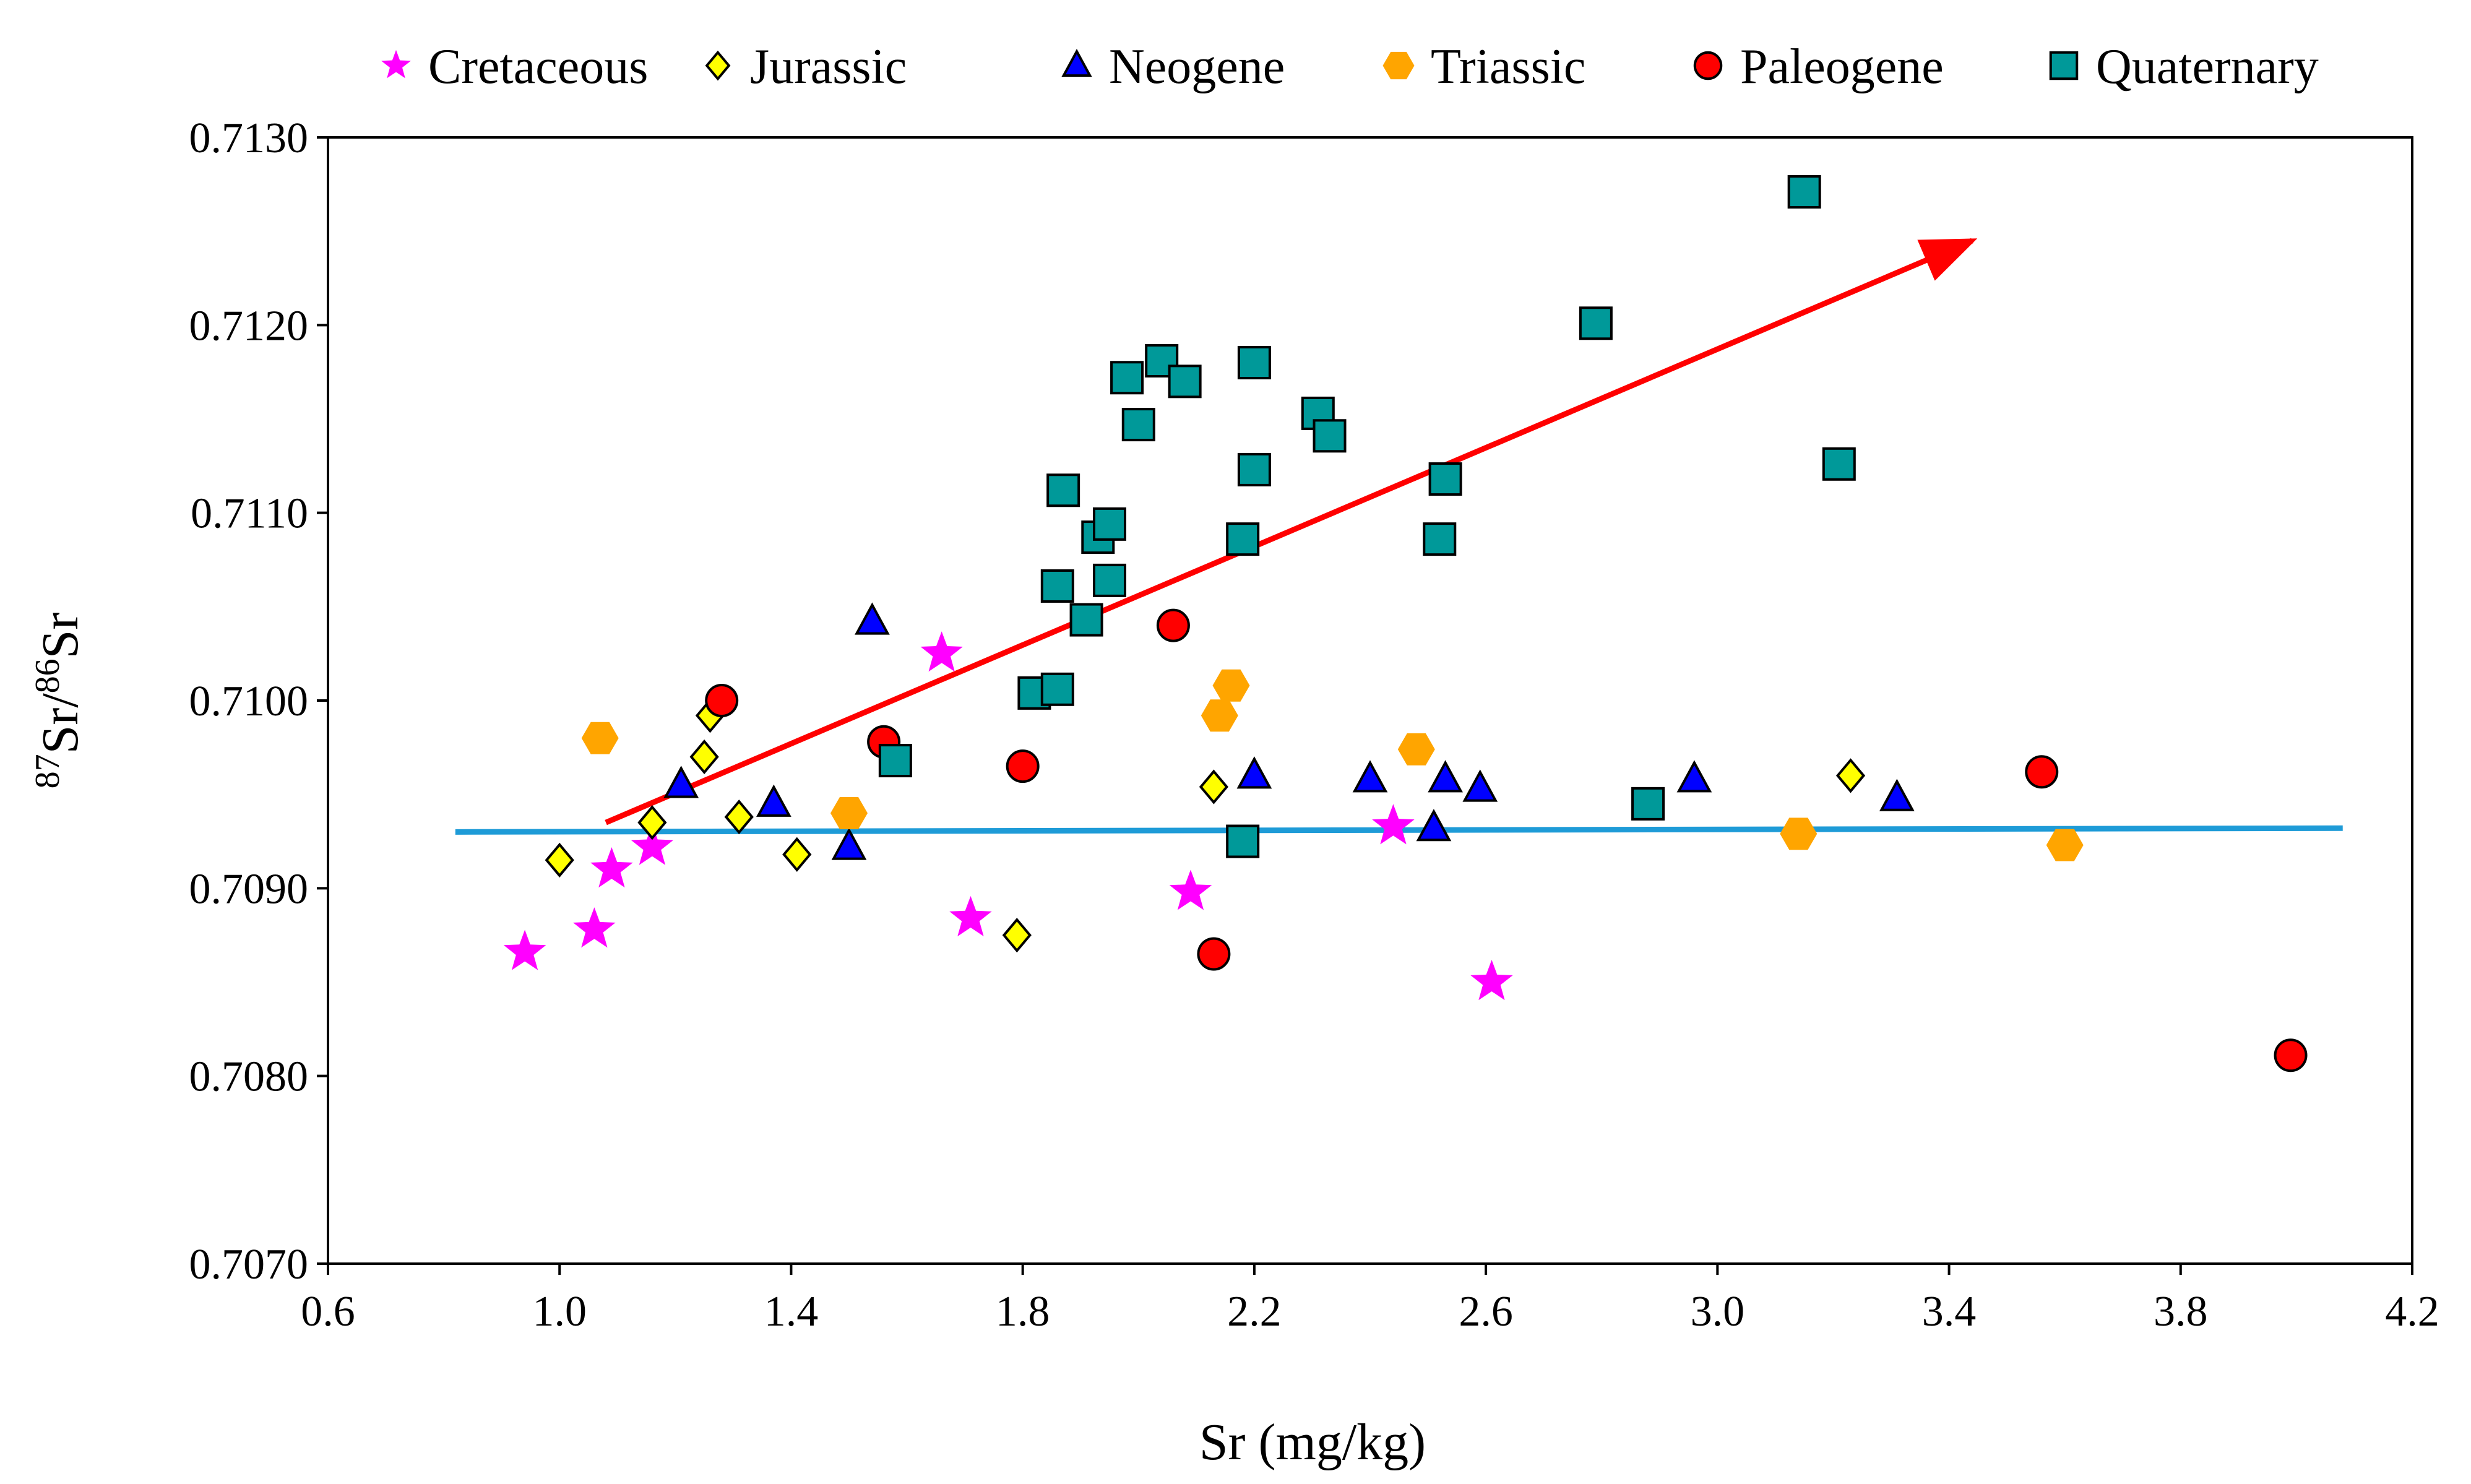  I want to click on x-tick-label: 4.2, so click(2412, 1311).